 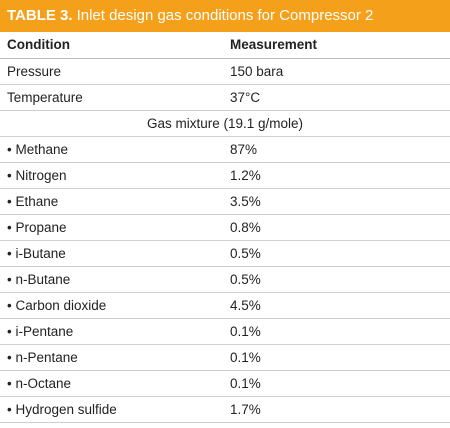 I want to click on table-row: • Nitrogen 1.2%, so click(x=225, y=175).